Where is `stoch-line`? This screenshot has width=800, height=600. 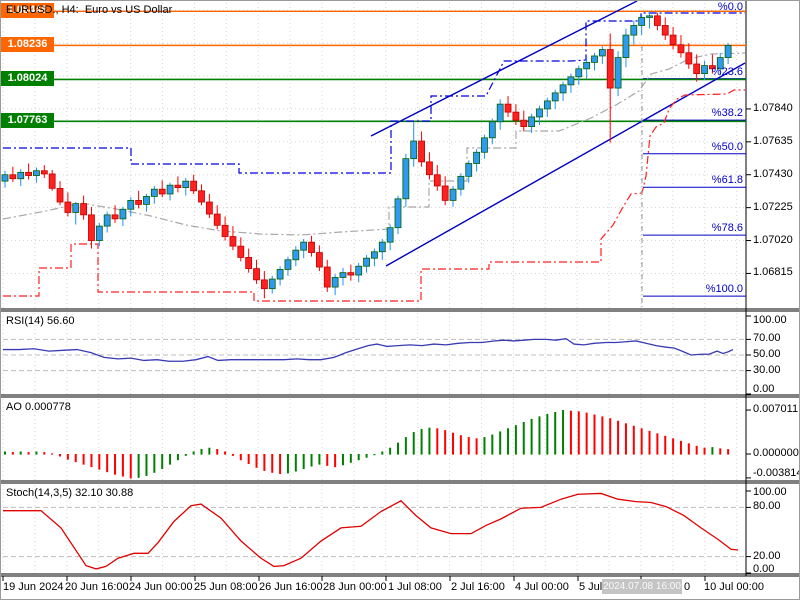
stoch-line is located at coordinates (371, 531).